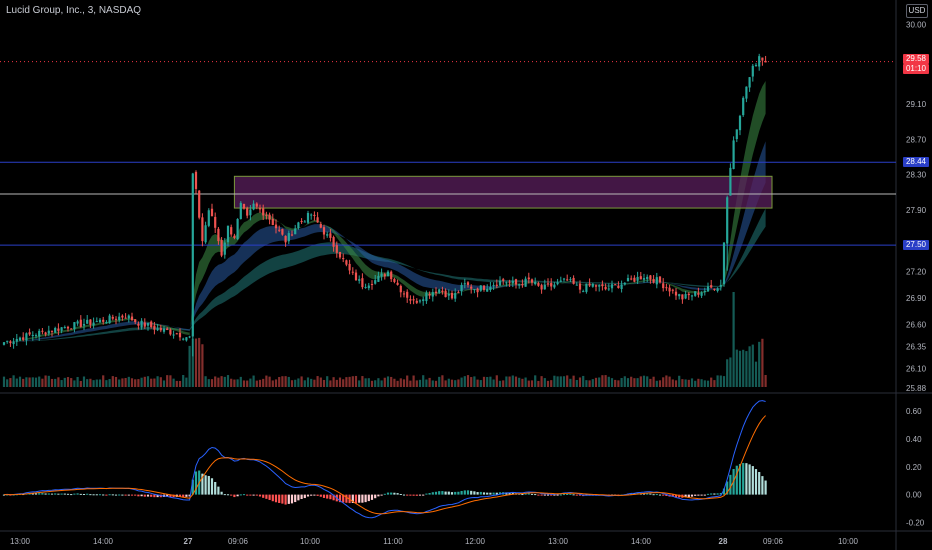 This screenshot has width=932, height=550. Describe the element at coordinates (916, 139) in the screenshot. I see `price-tick-label: 28.70` at that location.